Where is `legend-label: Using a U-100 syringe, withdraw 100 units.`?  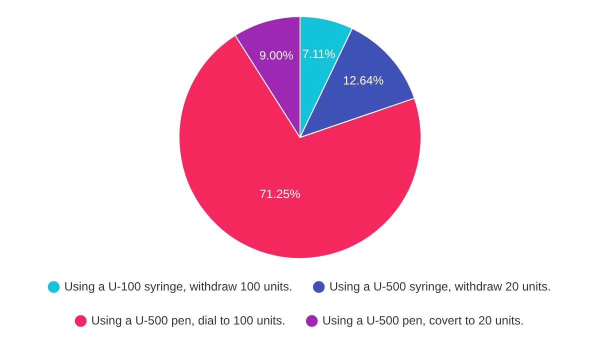
legend-label: Using a U-100 syringe, withdraw 100 units. is located at coordinates (178, 286).